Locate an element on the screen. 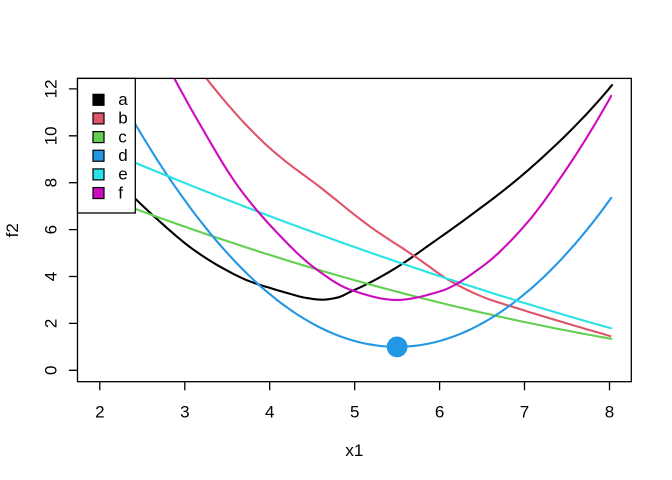 The image size is (672, 480). svg-text: 10 is located at coordinates (51, 135).